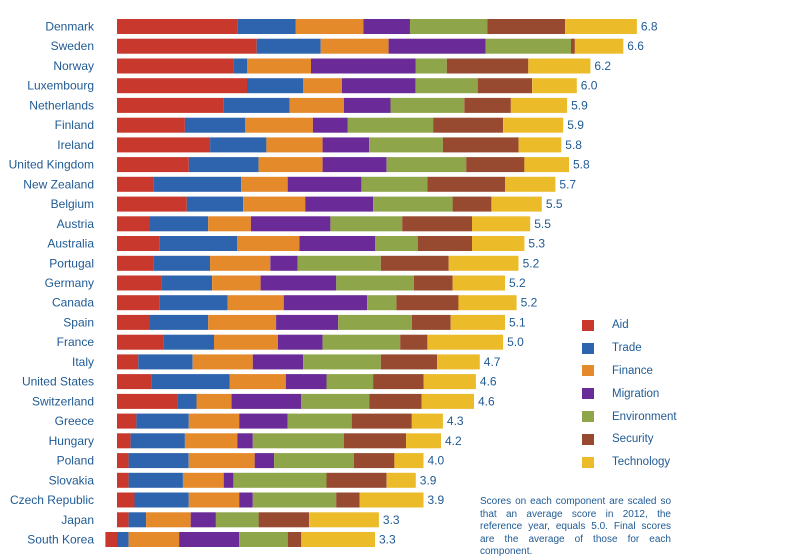 The width and height of the screenshot is (785, 559). Describe the element at coordinates (629, 416) in the screenshot. I see `legend-item-environment: Environment` at that location.